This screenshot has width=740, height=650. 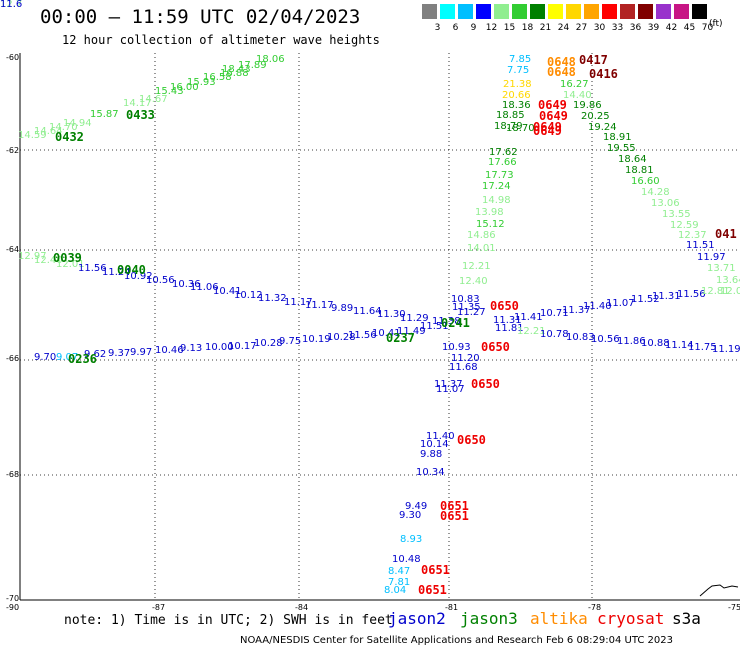 I want to click on color-scale-label: 70, so click(x=707, y=28).